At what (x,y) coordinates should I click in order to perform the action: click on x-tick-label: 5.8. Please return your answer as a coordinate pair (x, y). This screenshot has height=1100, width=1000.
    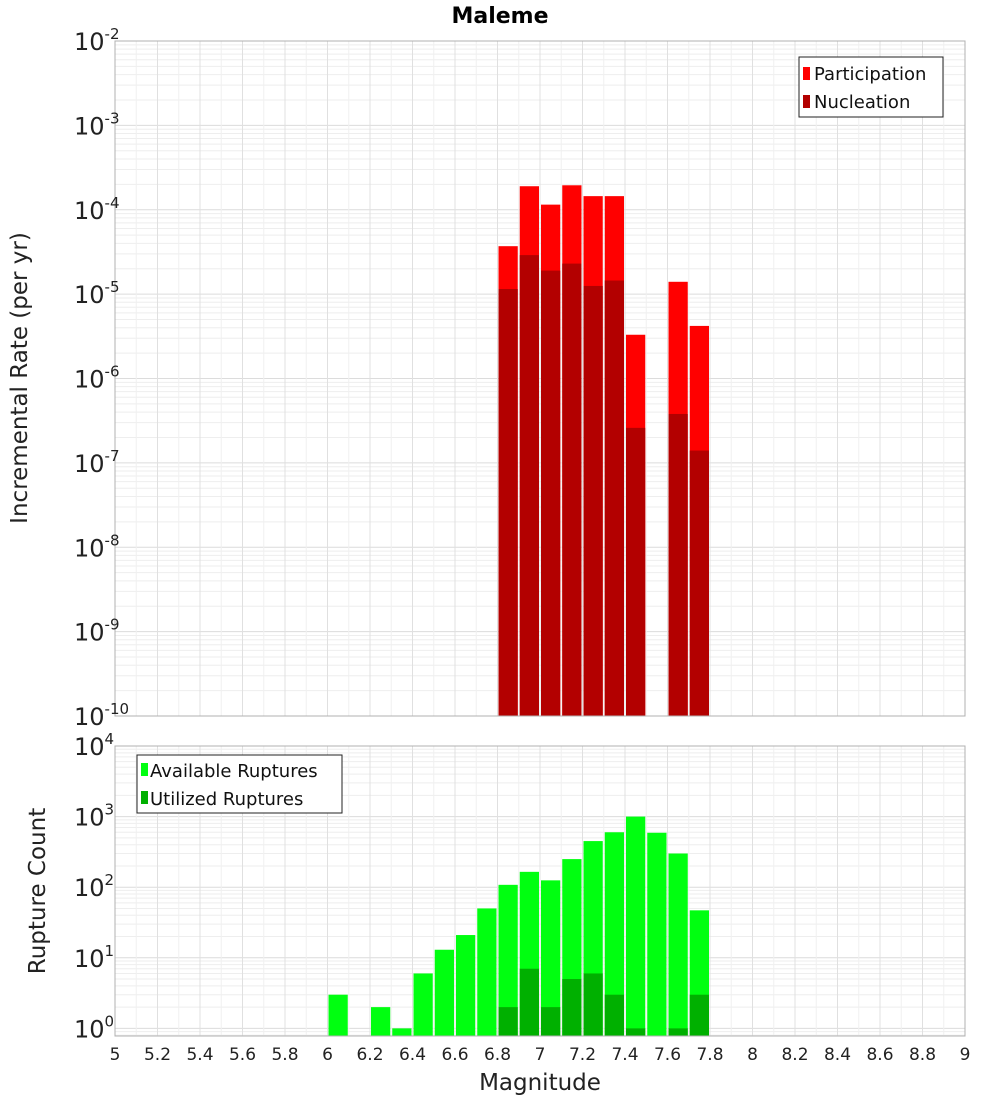
    Looking at the image, I should click on (284, 1055).